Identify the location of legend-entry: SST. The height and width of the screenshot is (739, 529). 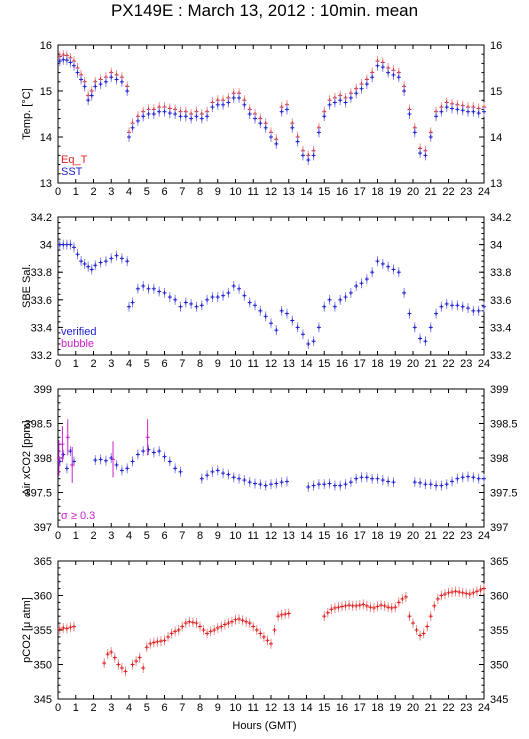
(72, 172).